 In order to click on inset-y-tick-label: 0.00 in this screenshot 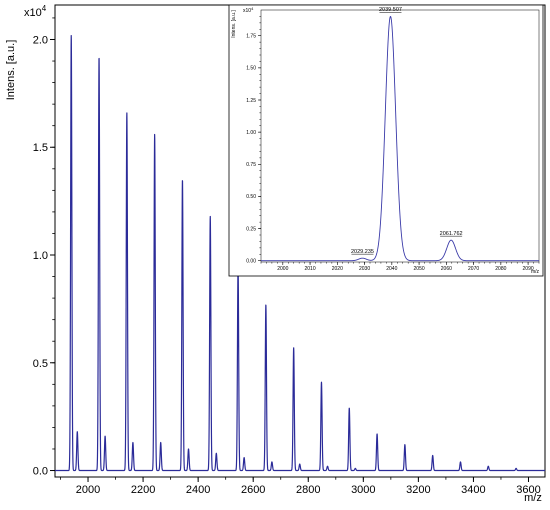, I will do `click(251, 262)`.